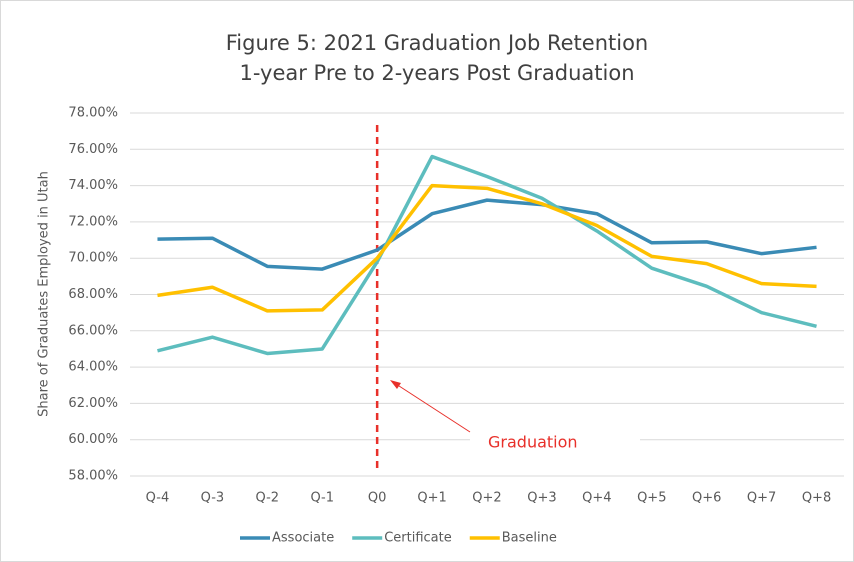 Image resolution: width=854 pixels, height=562 pixels. What do you see at coordinates (418, 538) in the screenshot?
I see `legend-label: Certificate` at bounding box center [418, 538].